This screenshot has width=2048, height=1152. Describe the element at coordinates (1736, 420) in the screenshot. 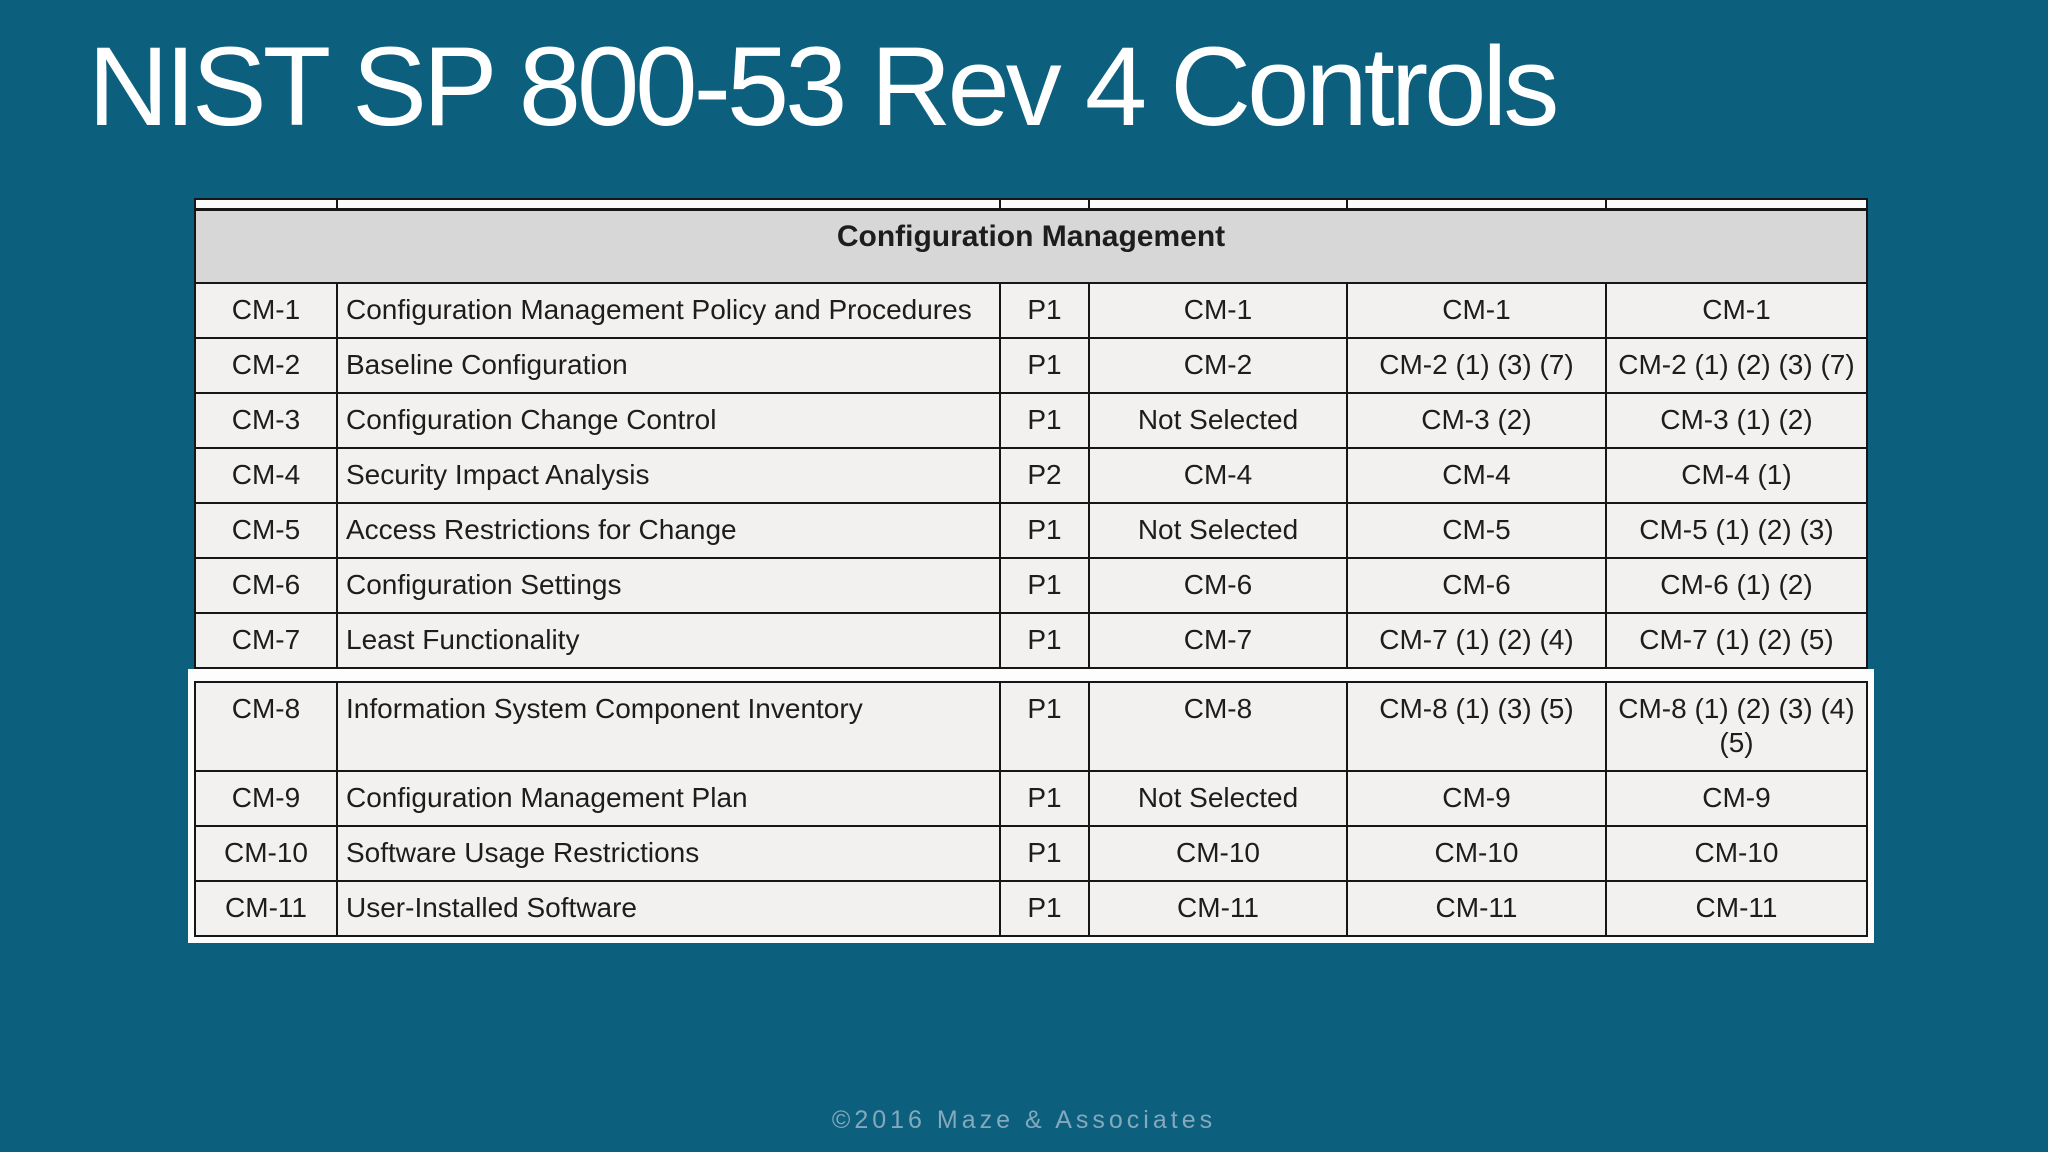

I see `high-baseline-cell: CM-3 (1) (2)` at that location.